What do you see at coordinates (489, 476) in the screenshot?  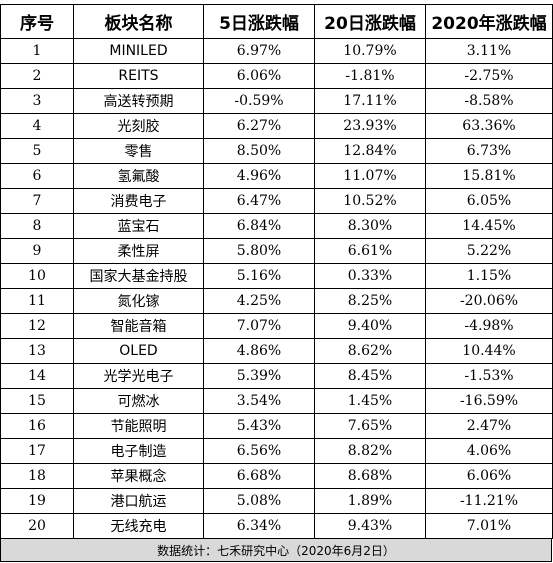 I see `change-ytd-cell: 6.06%` at bounding box center [489, 476].